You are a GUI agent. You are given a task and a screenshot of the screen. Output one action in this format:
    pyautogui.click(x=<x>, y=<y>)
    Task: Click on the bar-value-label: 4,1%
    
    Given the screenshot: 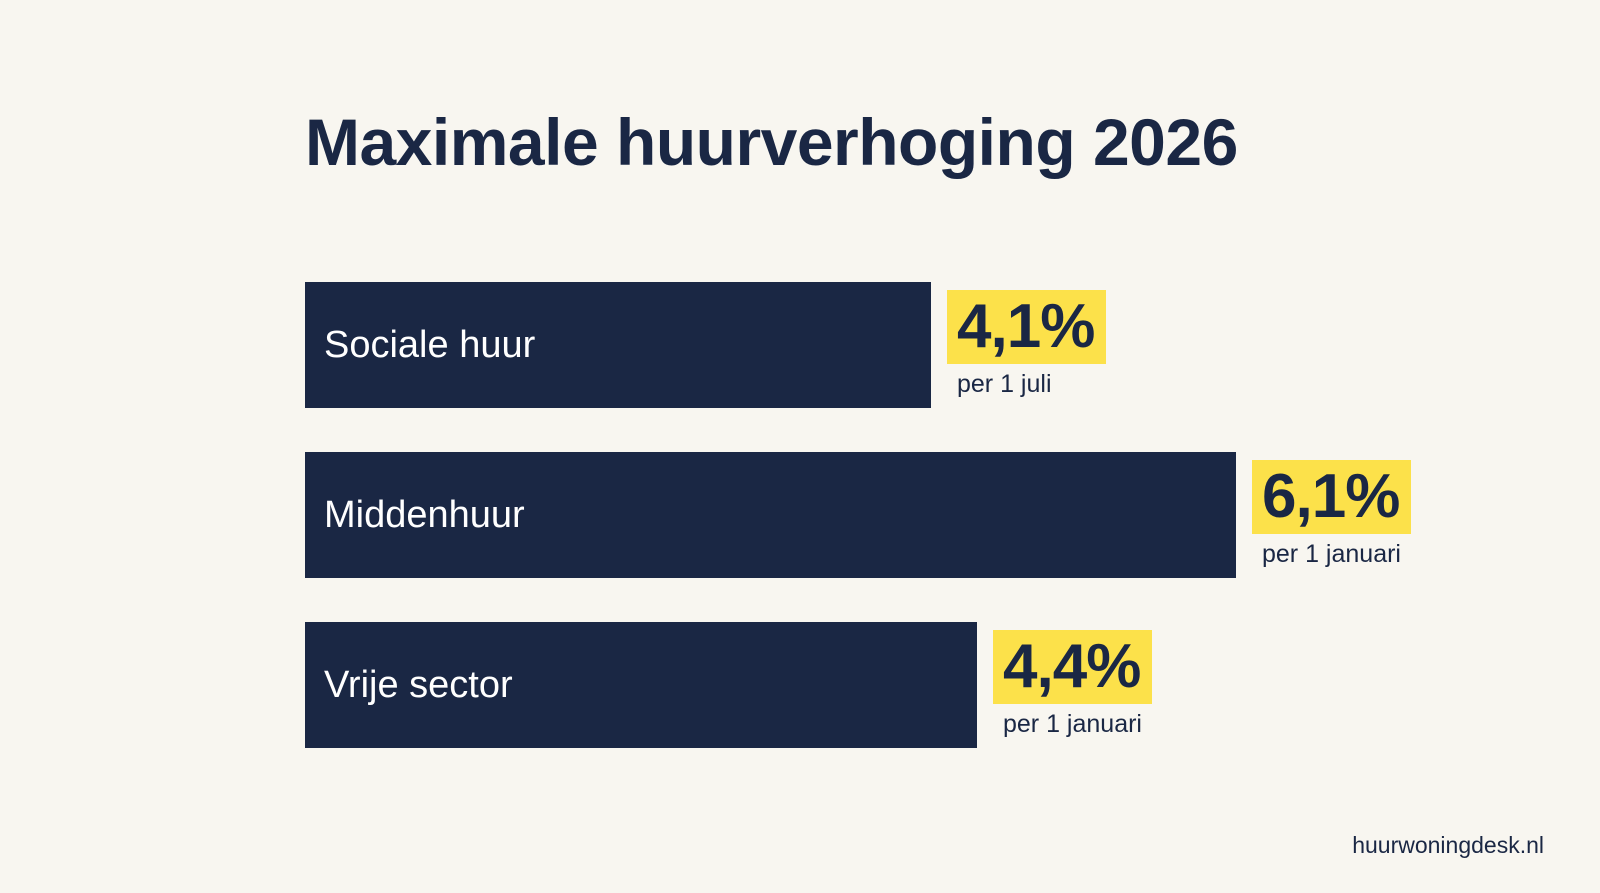 What is the action you would take?
    pyautogui.click(x=1027, y=327)
    